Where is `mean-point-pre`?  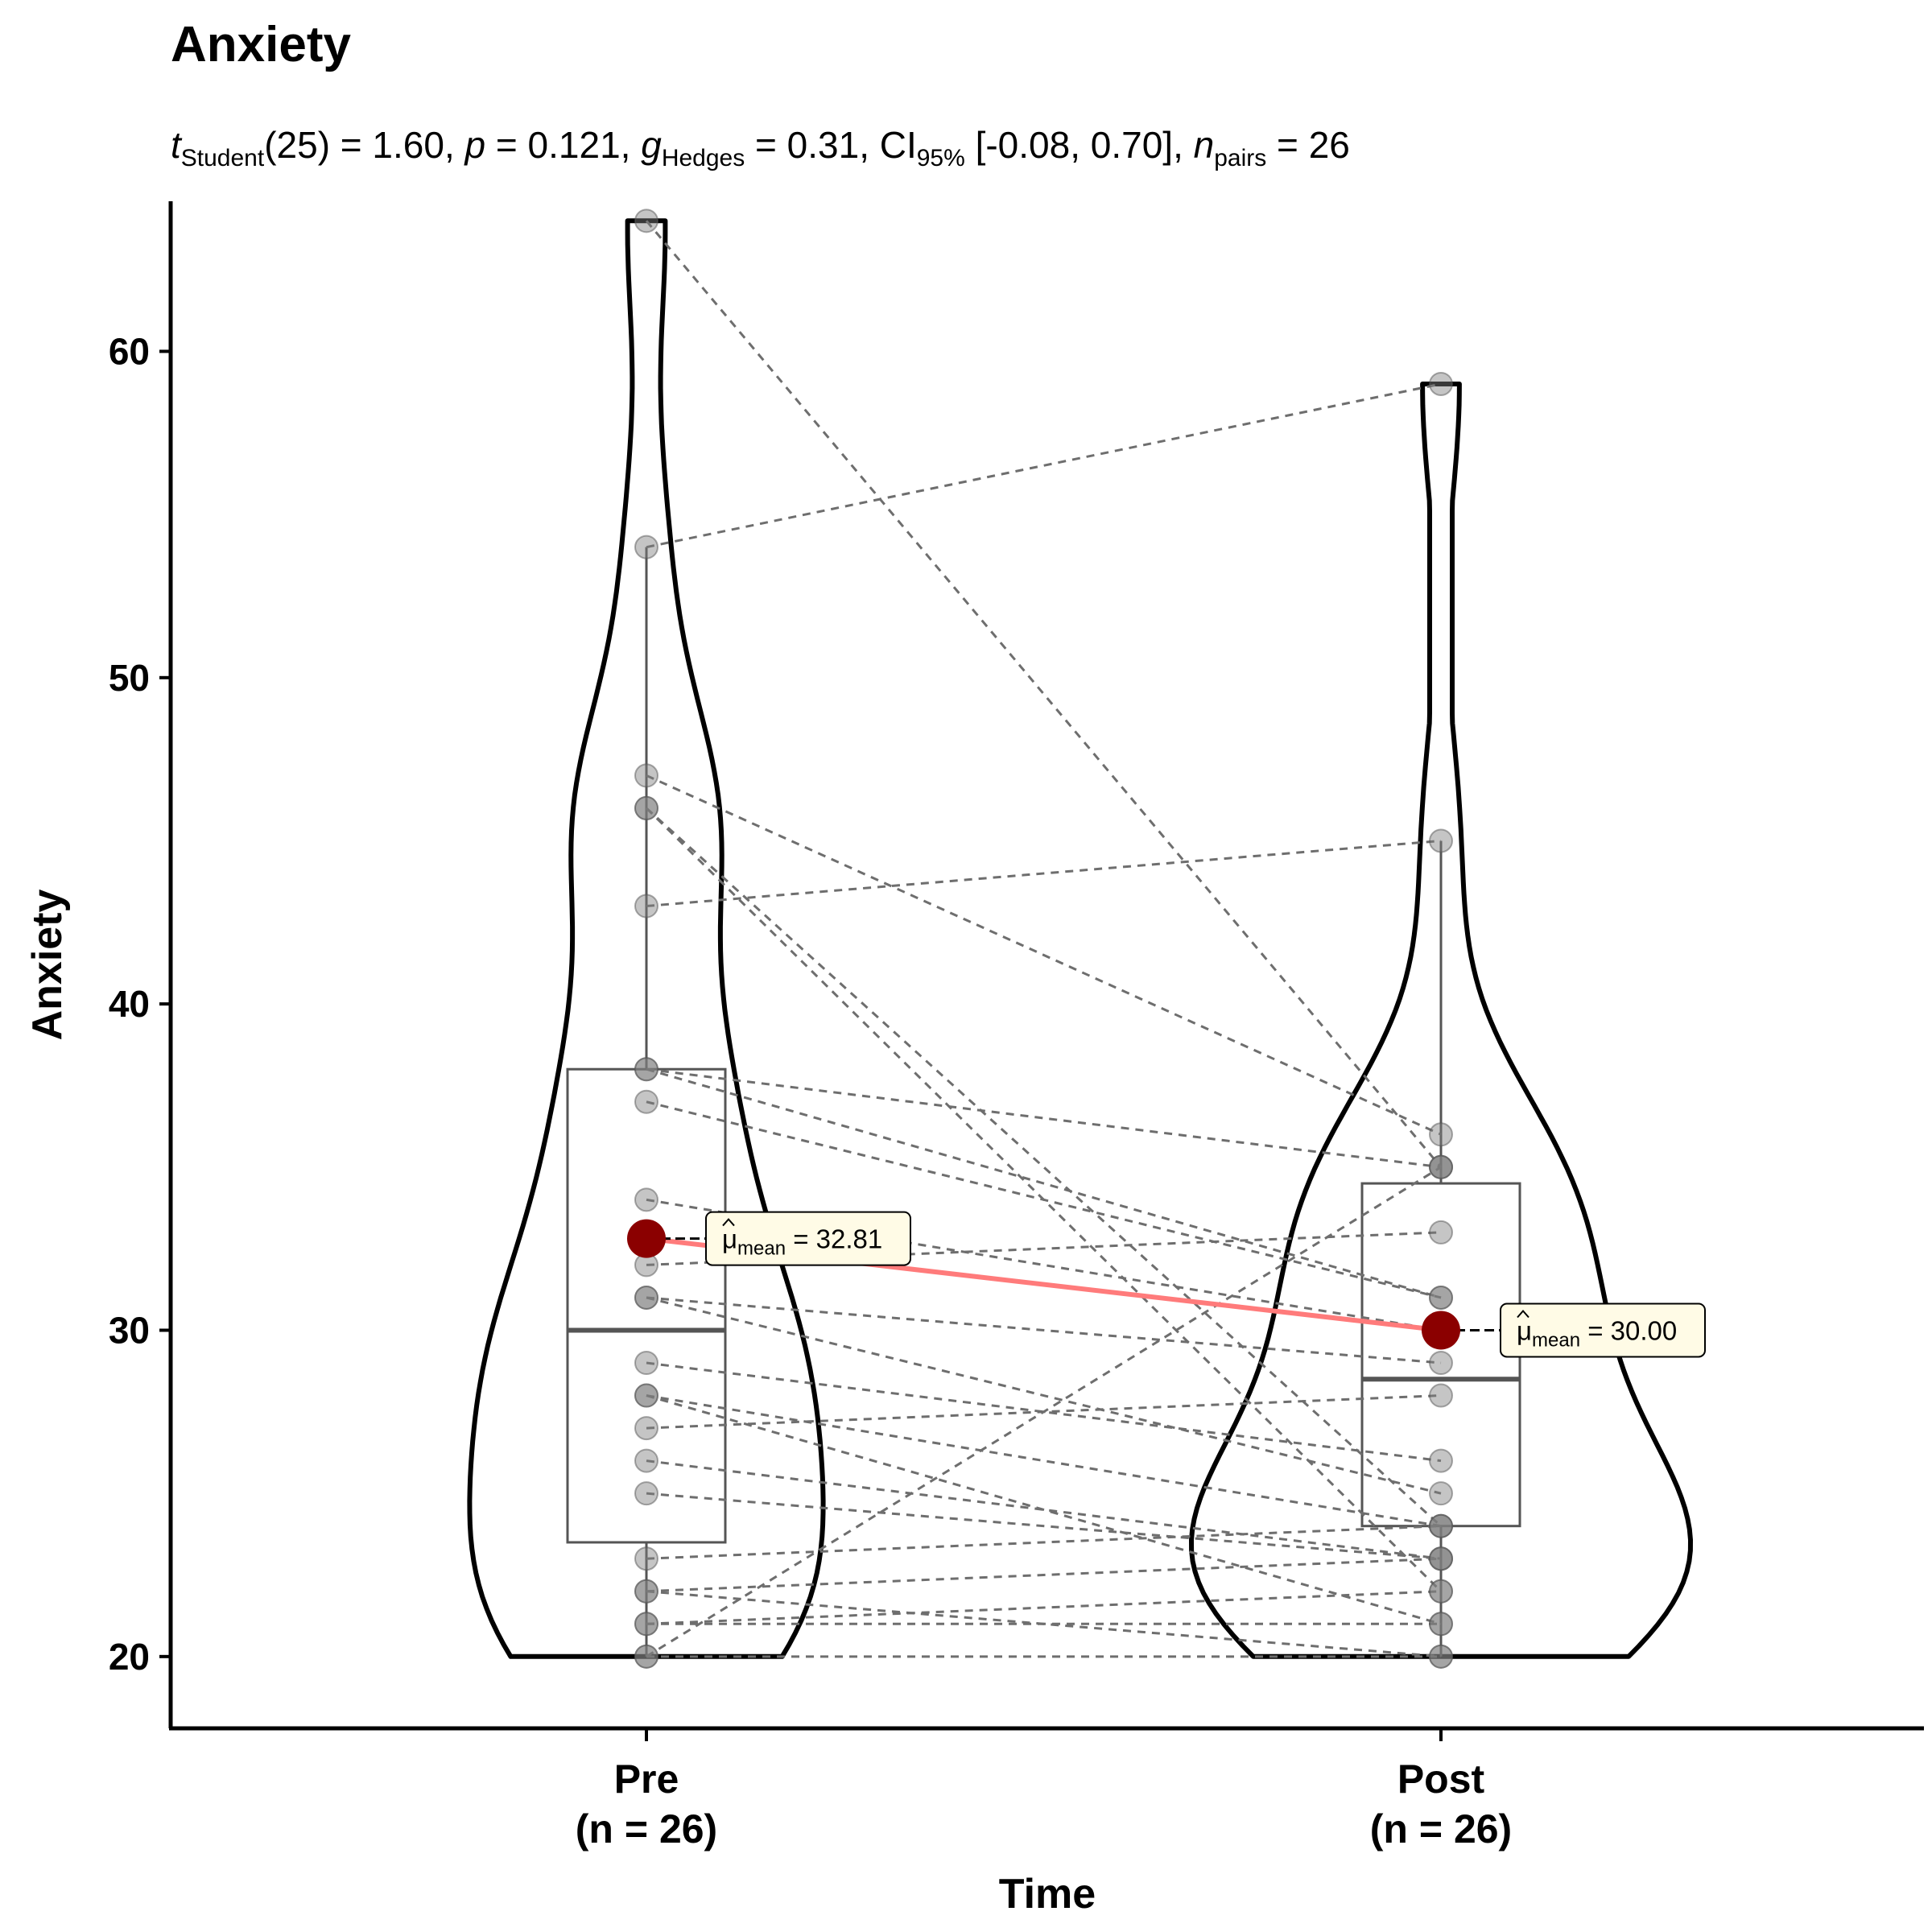 mean-point-pre is located at coordinates (646, 1238).